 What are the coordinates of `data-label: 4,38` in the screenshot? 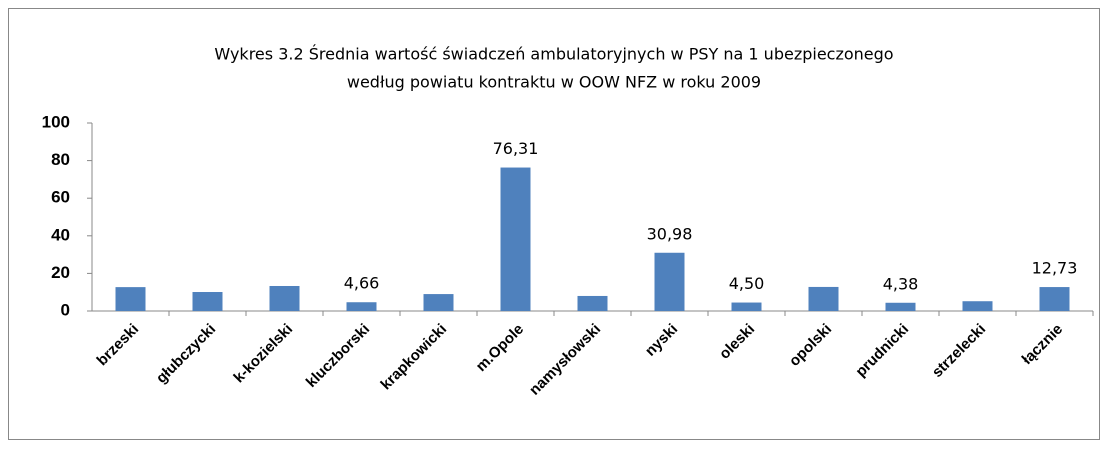 It's located at (901, 283).